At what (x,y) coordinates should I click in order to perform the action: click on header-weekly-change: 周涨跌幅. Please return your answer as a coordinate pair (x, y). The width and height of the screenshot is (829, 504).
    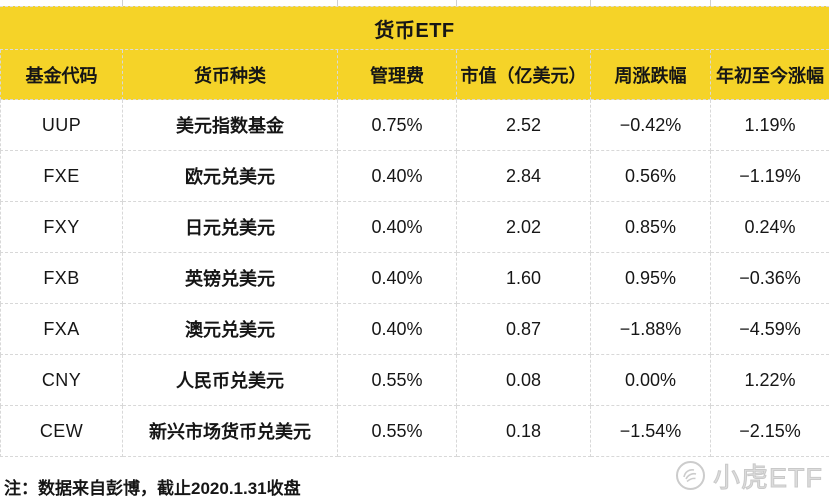
    Looking at the image, I should click on (651, 75).